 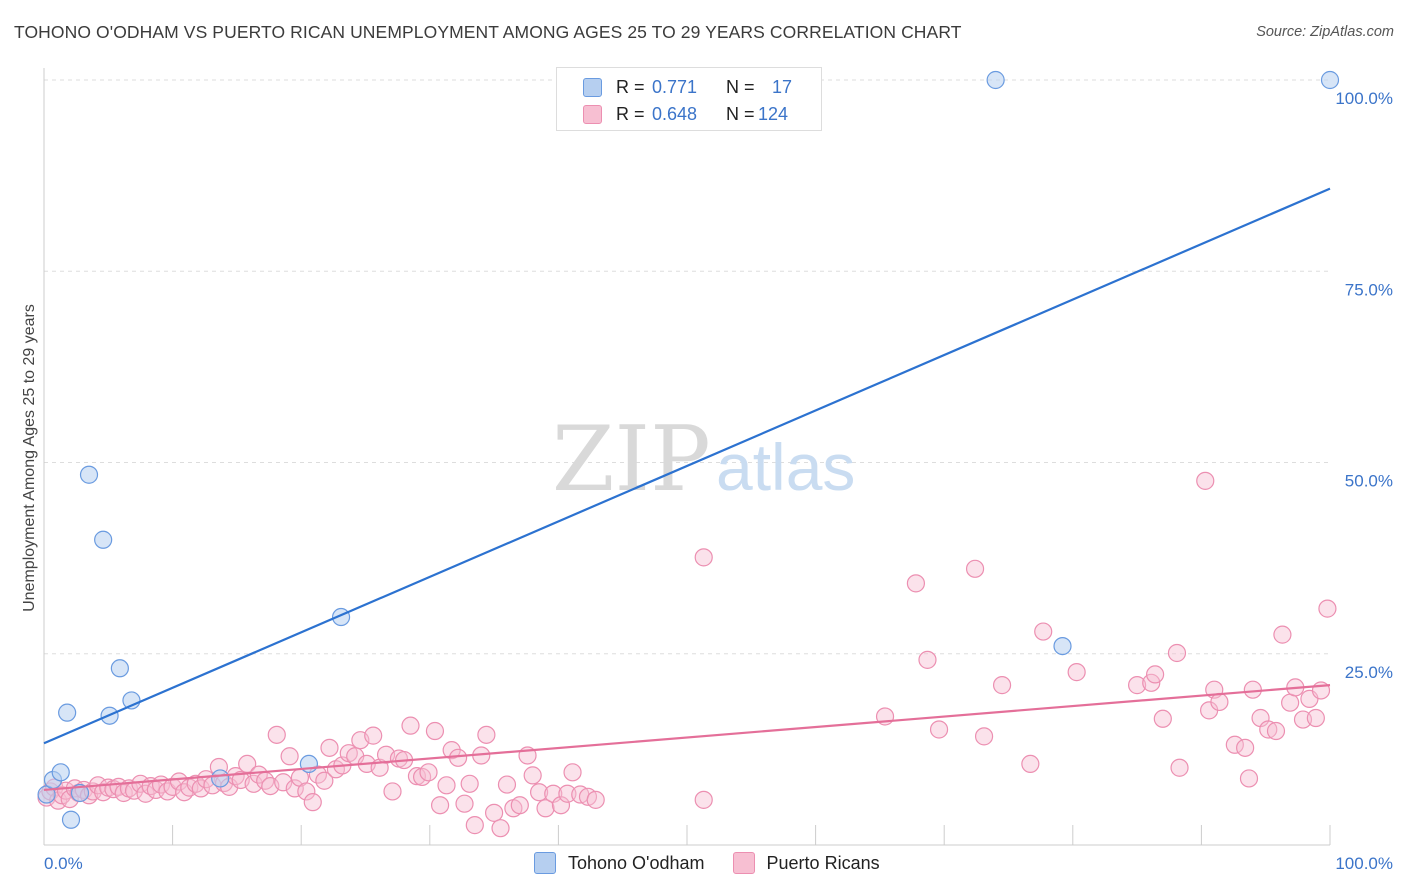 I want to click on x-tick-label: 100.0%, so click(x=1364, y=863).